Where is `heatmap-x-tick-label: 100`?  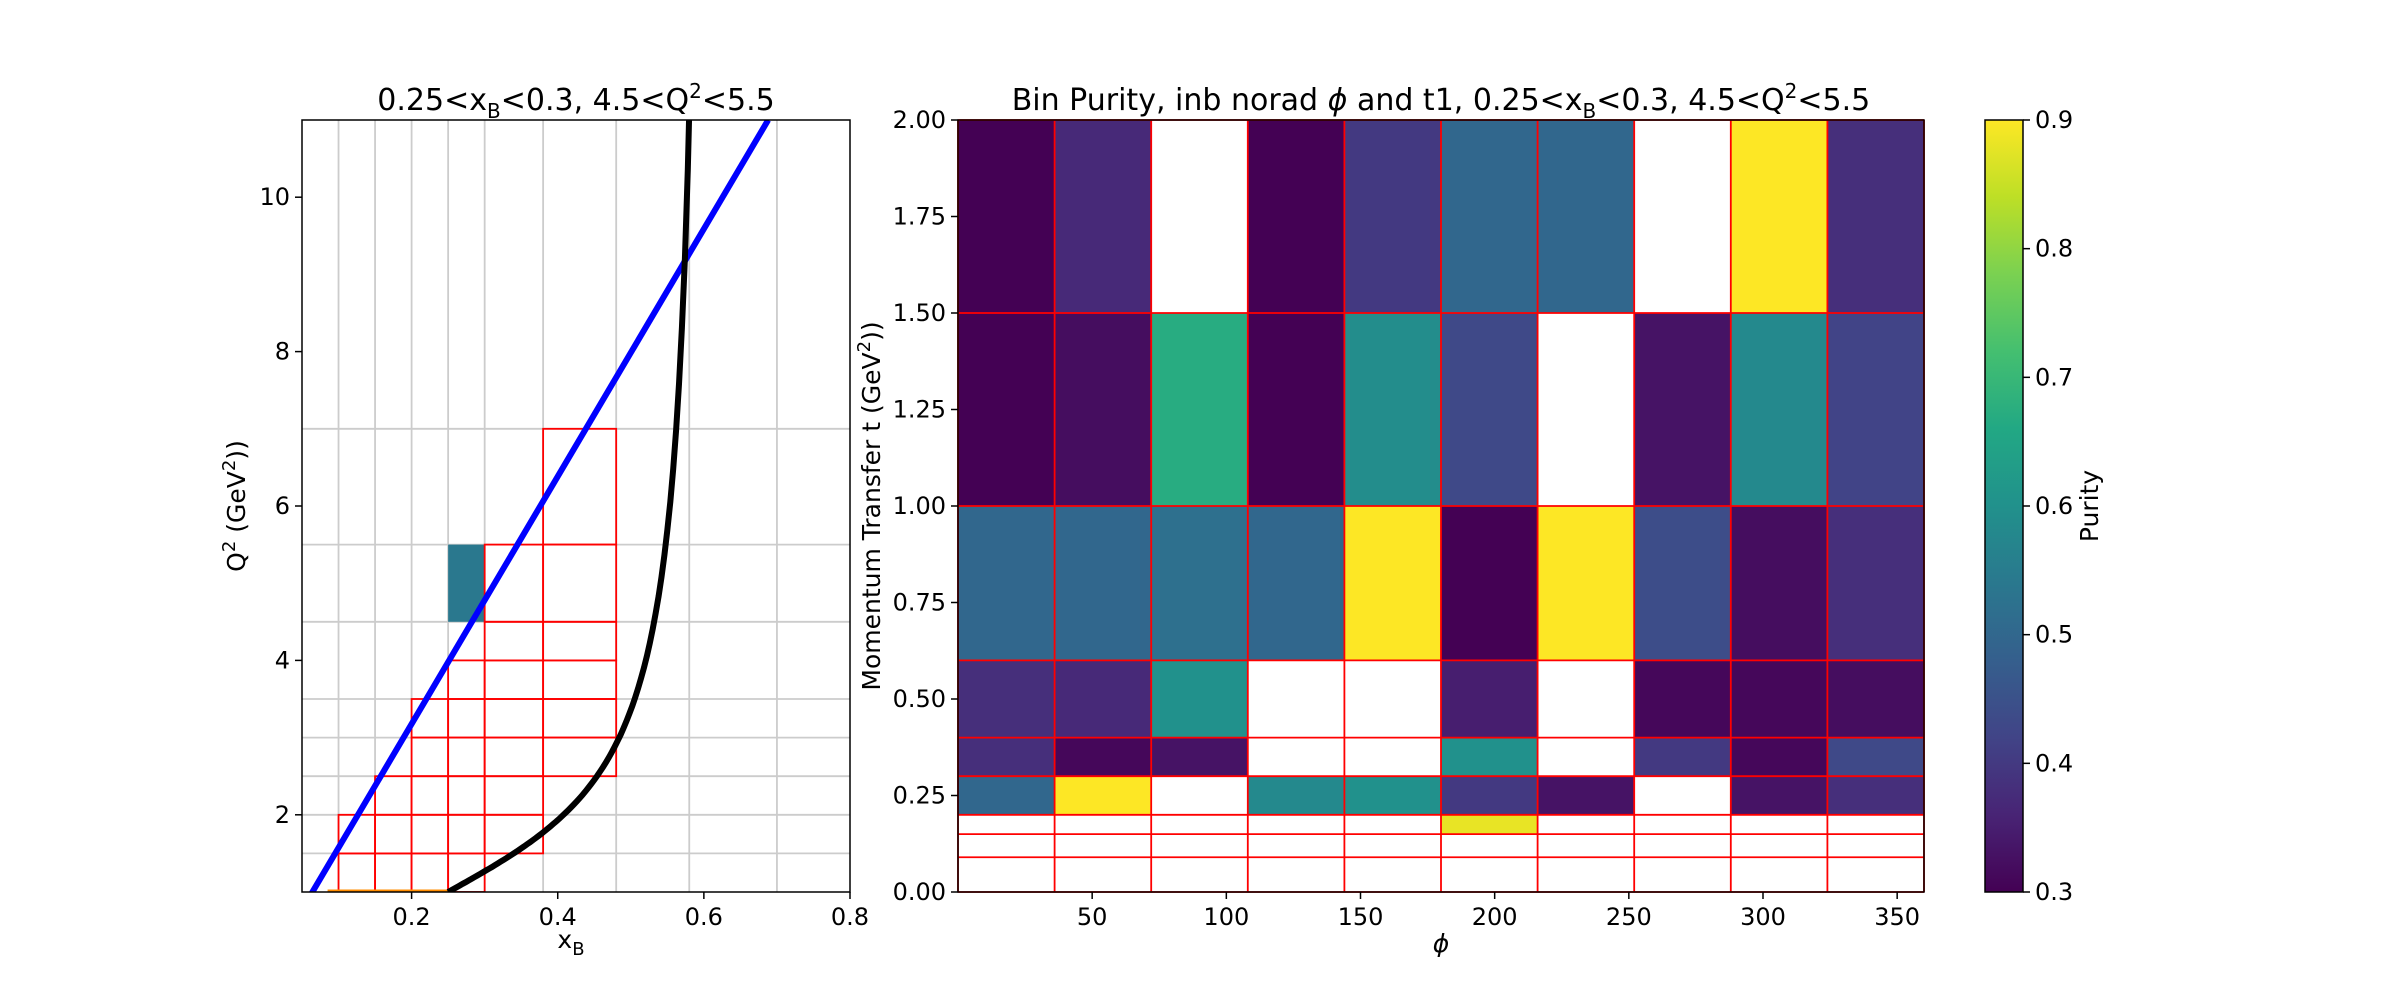
heatmap-x-tick-label: 100 is located at coordinates (1226, 917).